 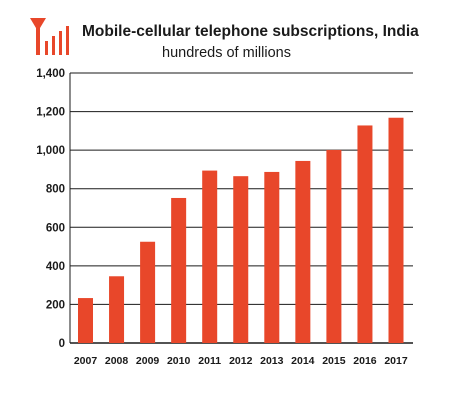 What do you see at coordinates (272, 361) in the screenshot?
I see `x-tick-label: 2013` at bounding box center [272, 361].